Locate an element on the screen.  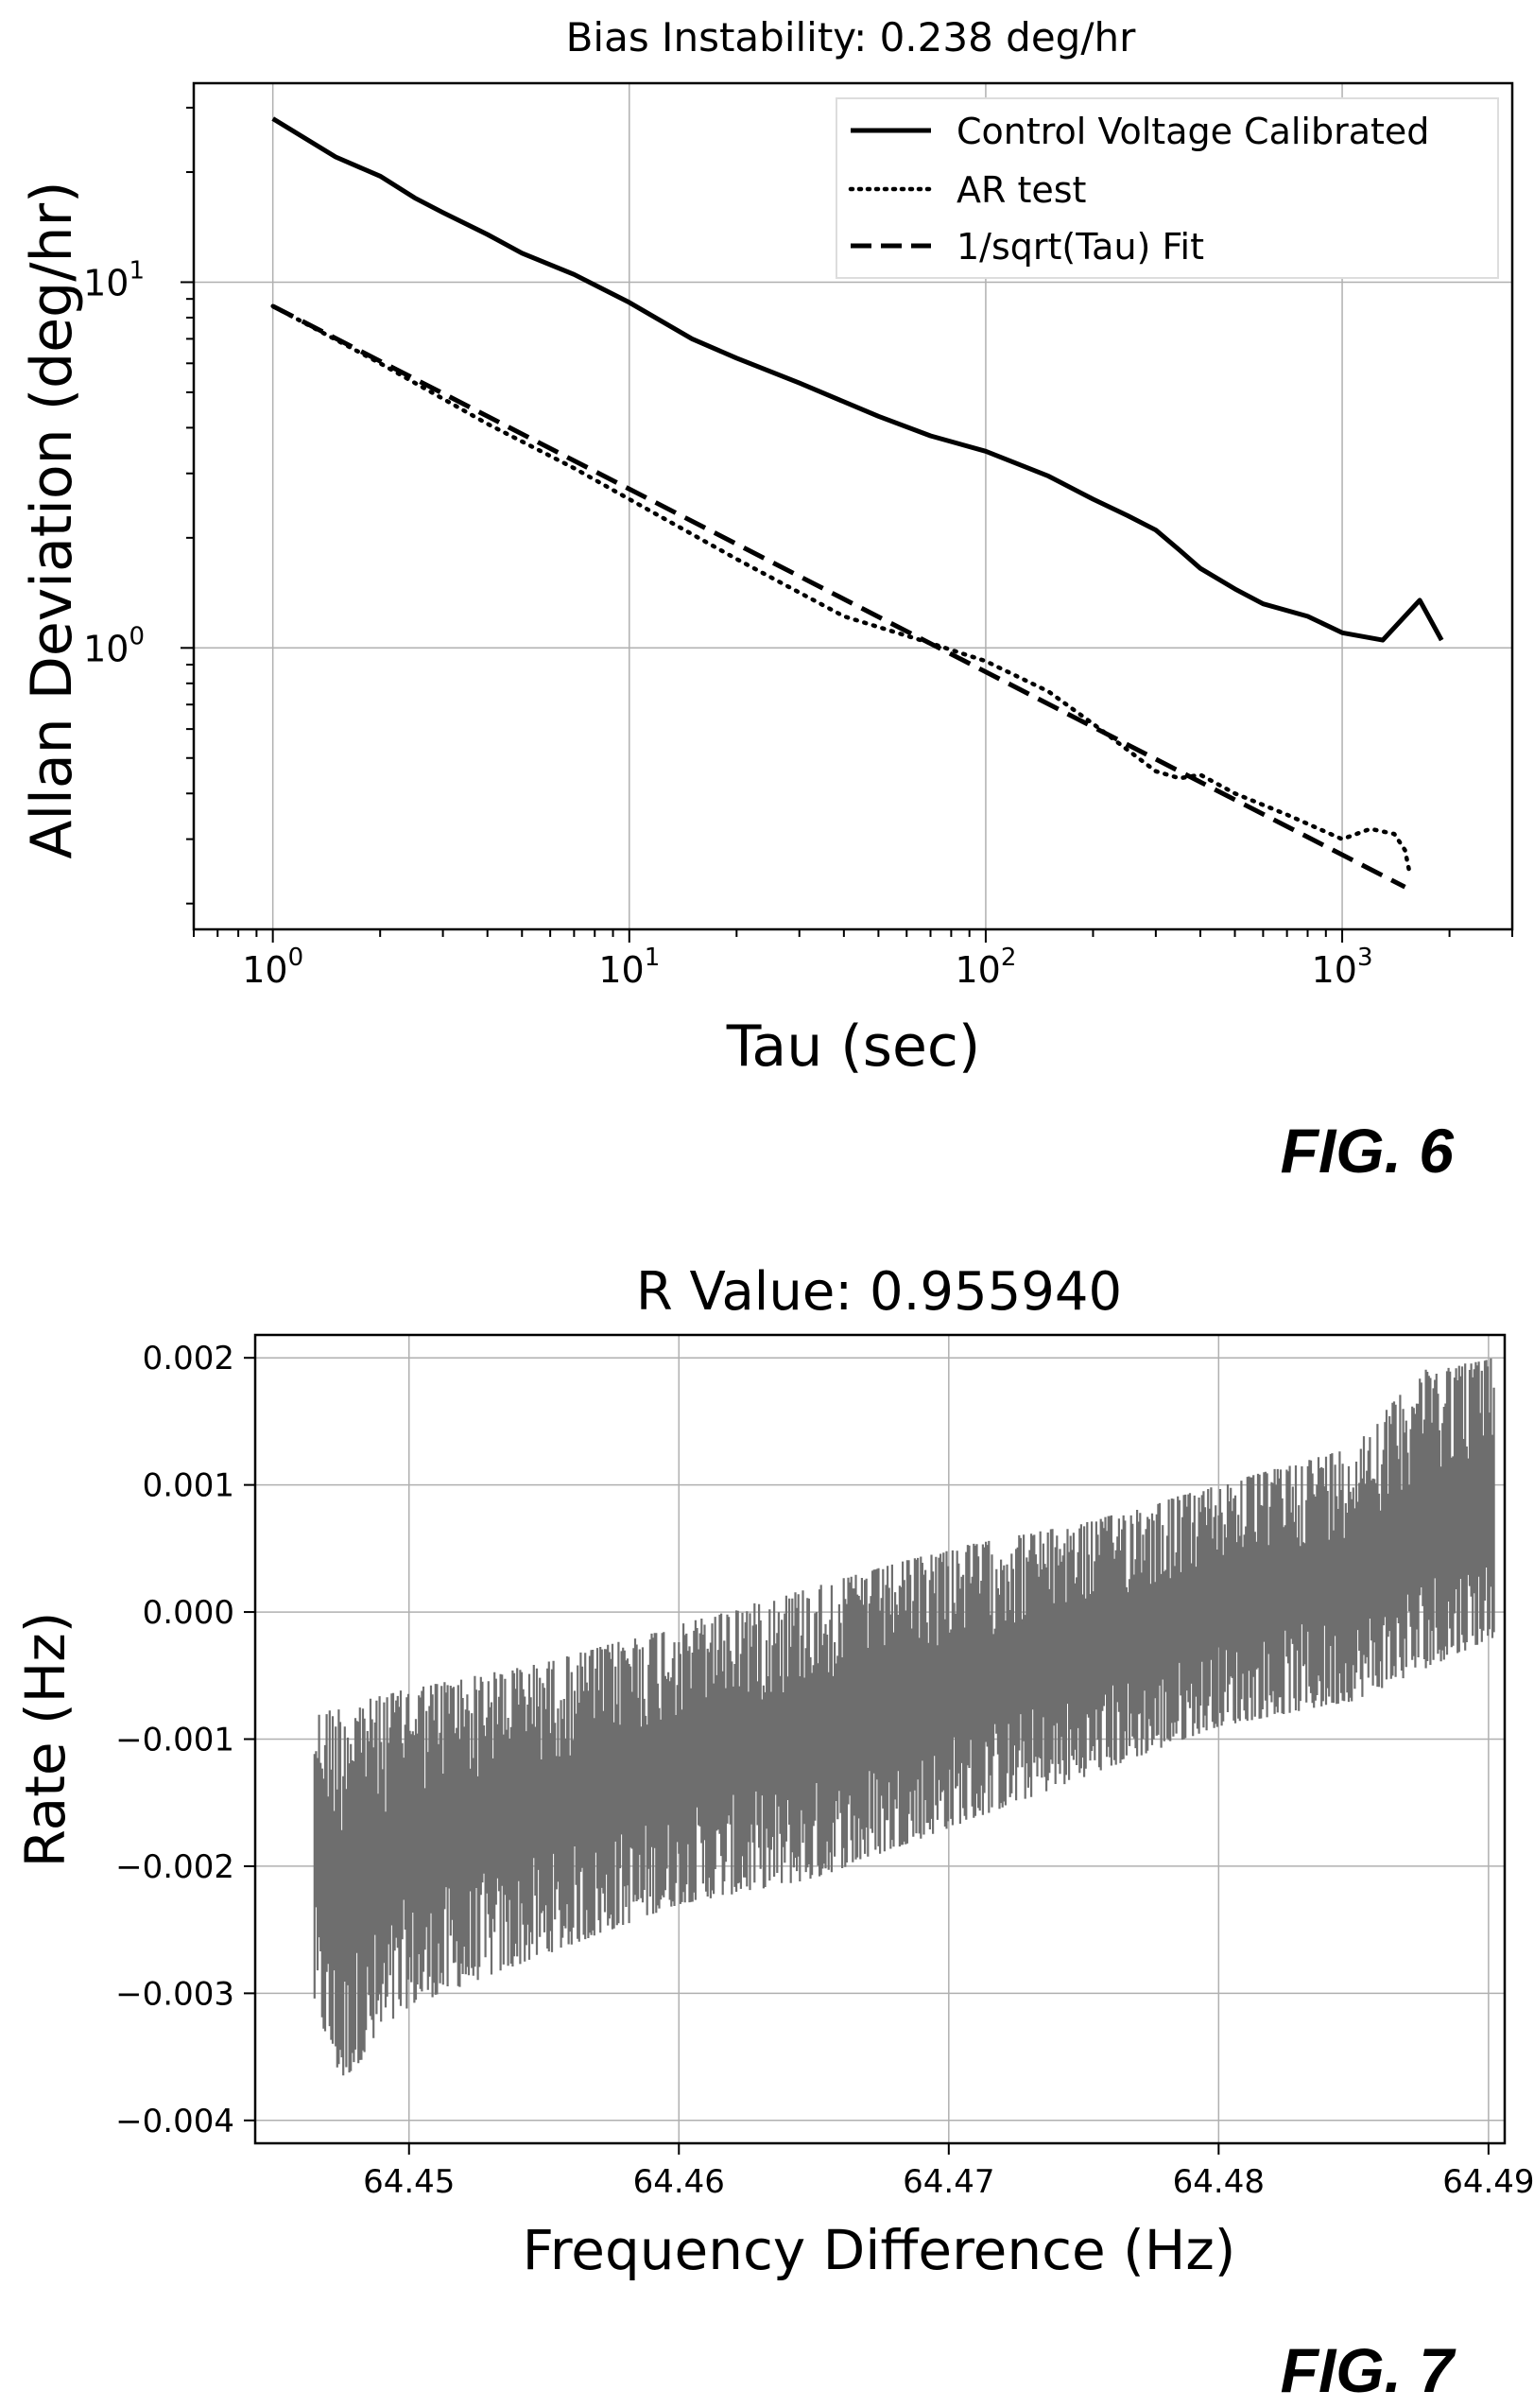
chart7-x-tick-label: 64.45 is located at coordinates (409, 2182).